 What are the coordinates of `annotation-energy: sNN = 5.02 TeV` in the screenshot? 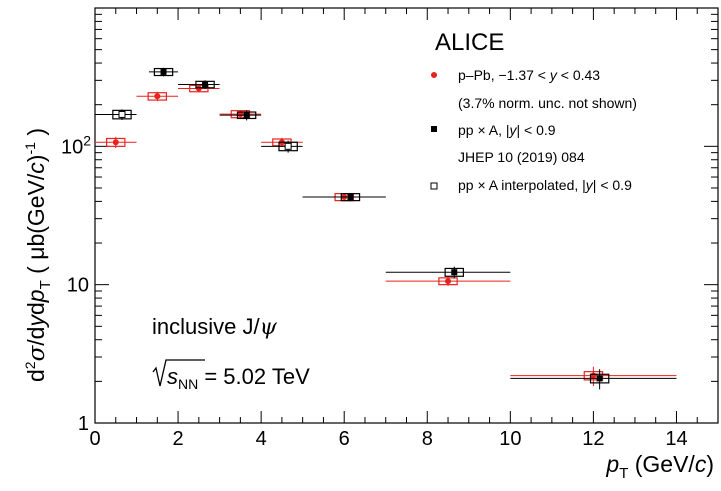 It's located at (231, 375).